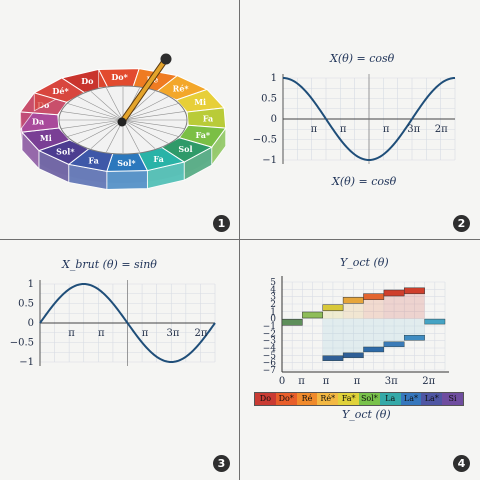  What do you see at coordinates (144, 90) in the screenshot?
I see `wheel-pointer` at bounding box center [144, 90].